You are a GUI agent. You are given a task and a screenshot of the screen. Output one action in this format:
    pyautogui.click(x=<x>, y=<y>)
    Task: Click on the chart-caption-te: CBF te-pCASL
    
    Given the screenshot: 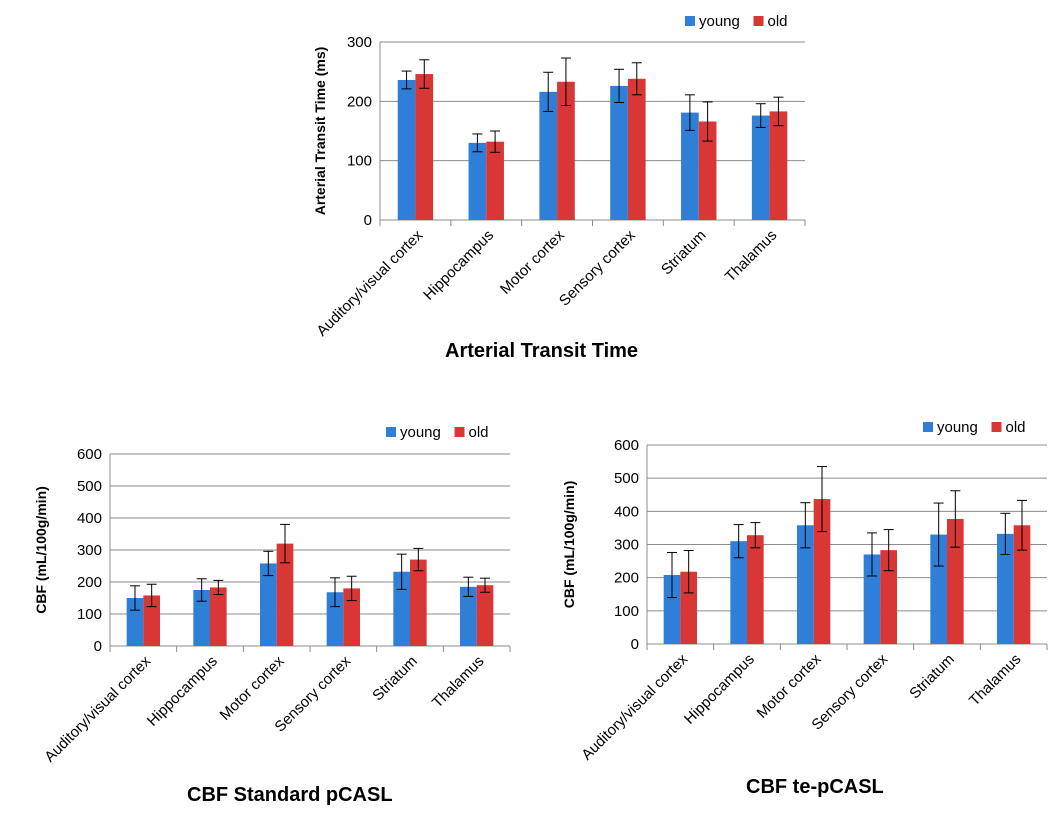 What is the action you would take?
    pyautogui.click(x=815, y=787)
    